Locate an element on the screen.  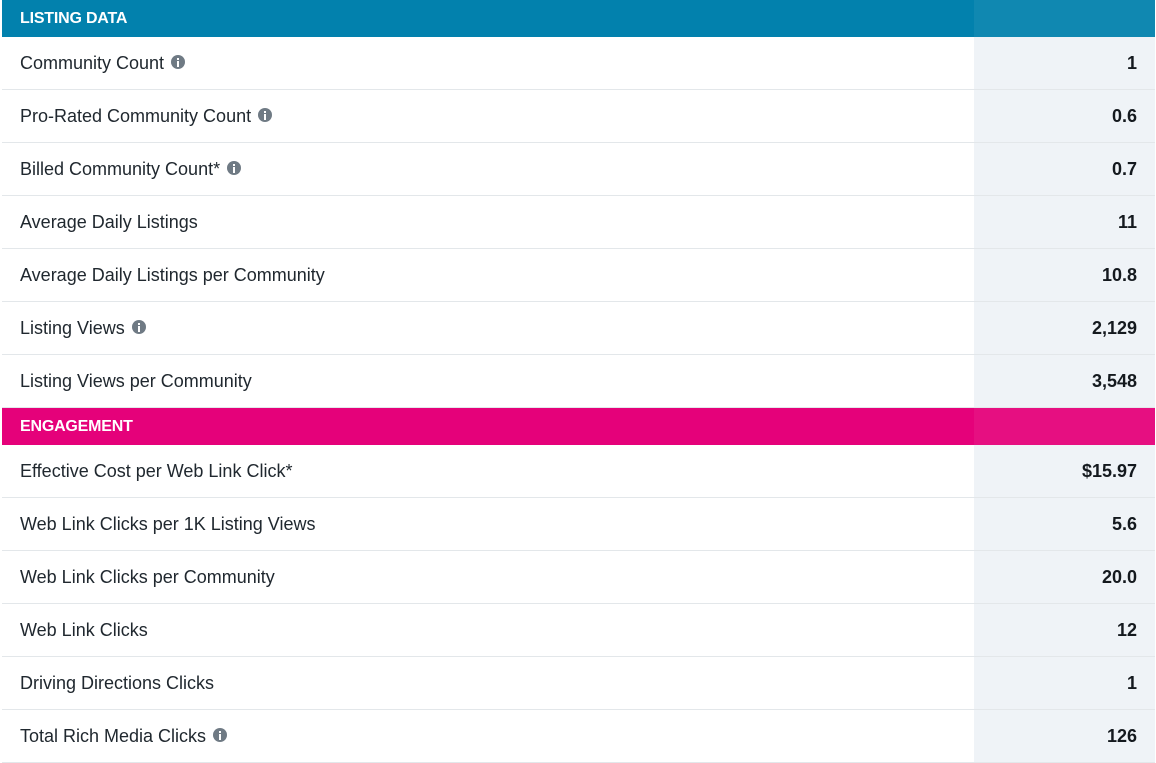
metric-label-cell: Listing Views is located at coordinates (488, 328).